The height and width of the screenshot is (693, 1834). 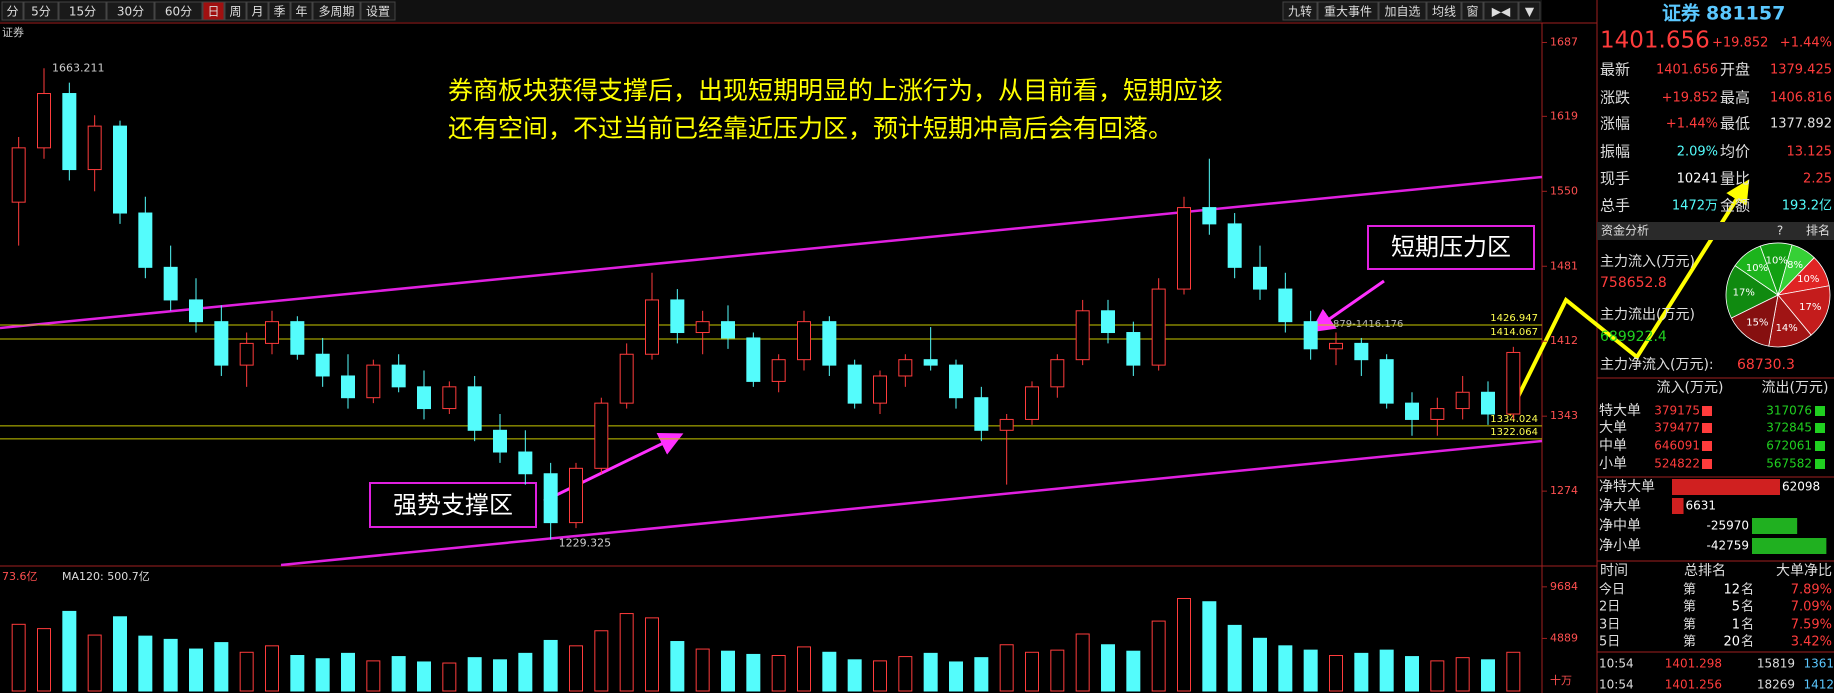 I want to click on rank-ratio: 7.09%, so click(x=1811, y=607).